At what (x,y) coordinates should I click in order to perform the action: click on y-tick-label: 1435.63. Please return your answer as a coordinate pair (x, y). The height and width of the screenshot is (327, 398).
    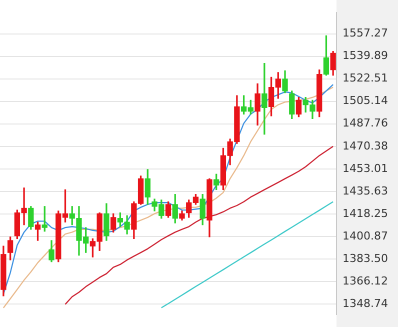
    Looking at the image, I should click on (365, 191).